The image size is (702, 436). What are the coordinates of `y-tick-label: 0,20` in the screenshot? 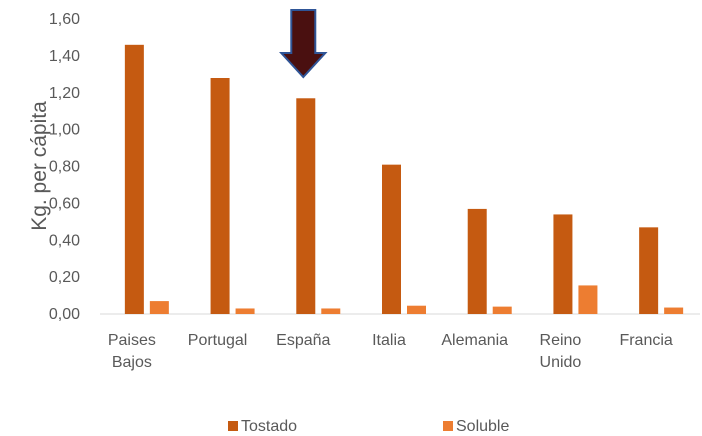 It's located at (64, 277).